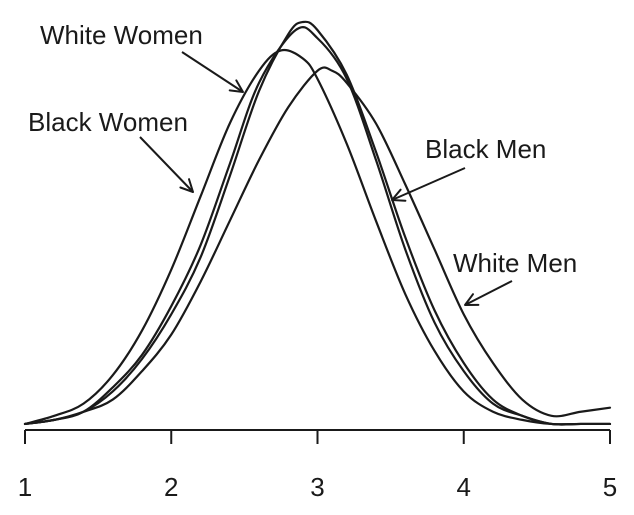 Image resolution: width=634 pixels, height=515 pixels. Describe the element at coordinates (317, 487) in the screenshot. I see `x-tick-label-3: 3` at that location.